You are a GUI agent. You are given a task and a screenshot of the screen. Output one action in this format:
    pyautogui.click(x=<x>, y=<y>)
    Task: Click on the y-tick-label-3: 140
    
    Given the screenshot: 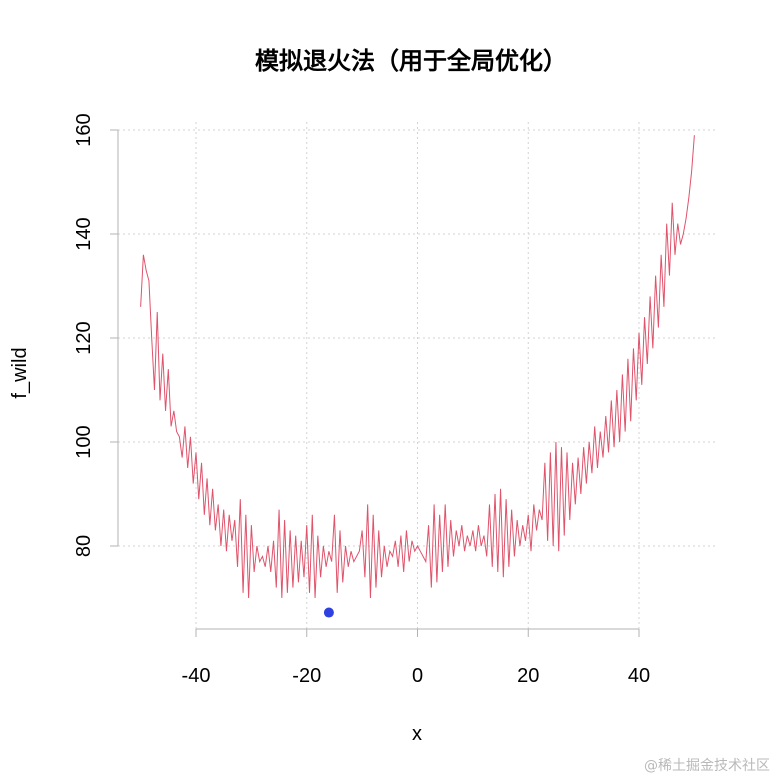 What is the action you would take?
    pyautogui.click(x=84, y=233)
    